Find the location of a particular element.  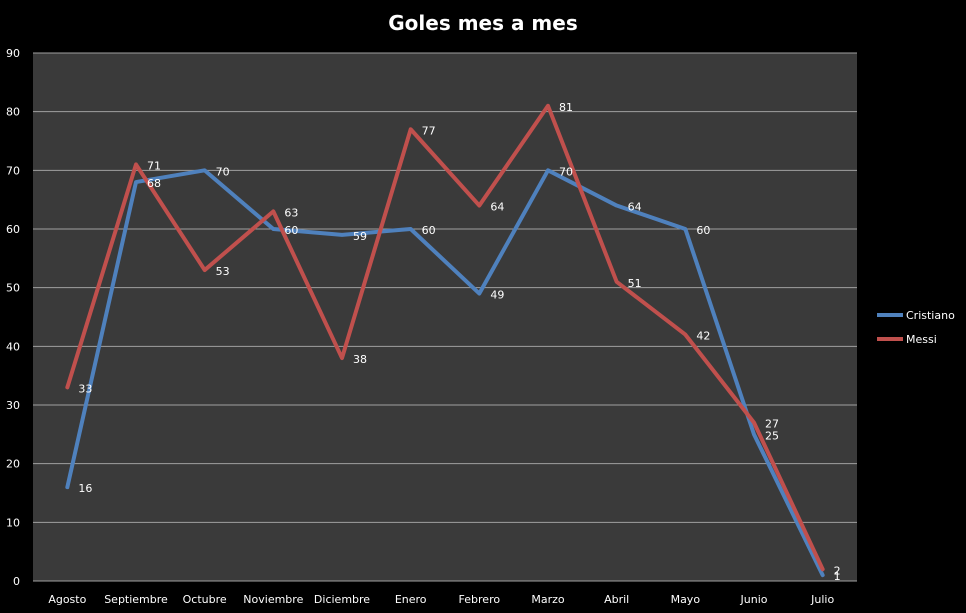

data-label-cristiano: 1 is located at coordinates (837, 576).